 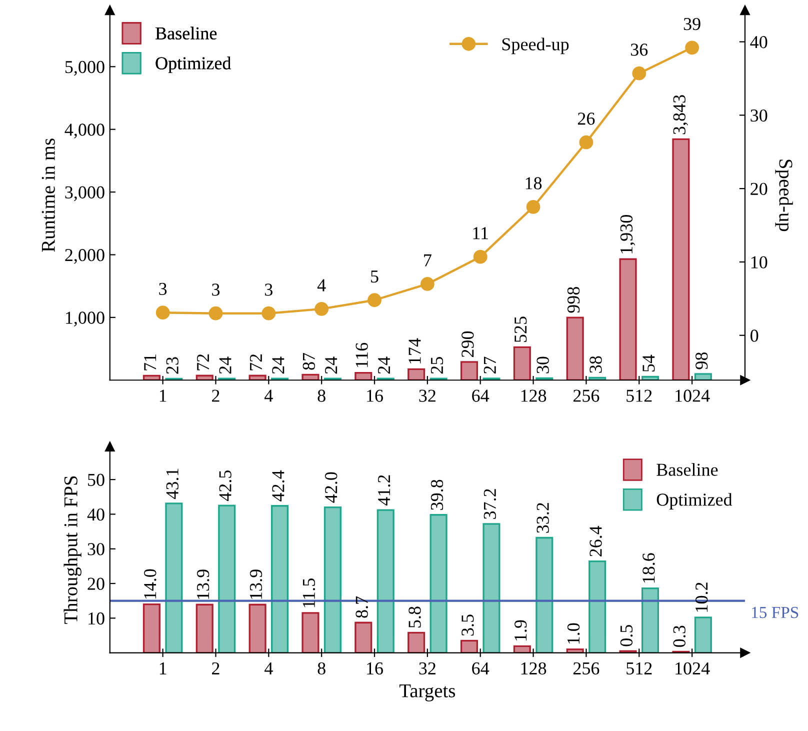 What do you see at coordinates (586, 118) in the screenshot?
I see `data-label: 26` at bounding box center [586, 118].